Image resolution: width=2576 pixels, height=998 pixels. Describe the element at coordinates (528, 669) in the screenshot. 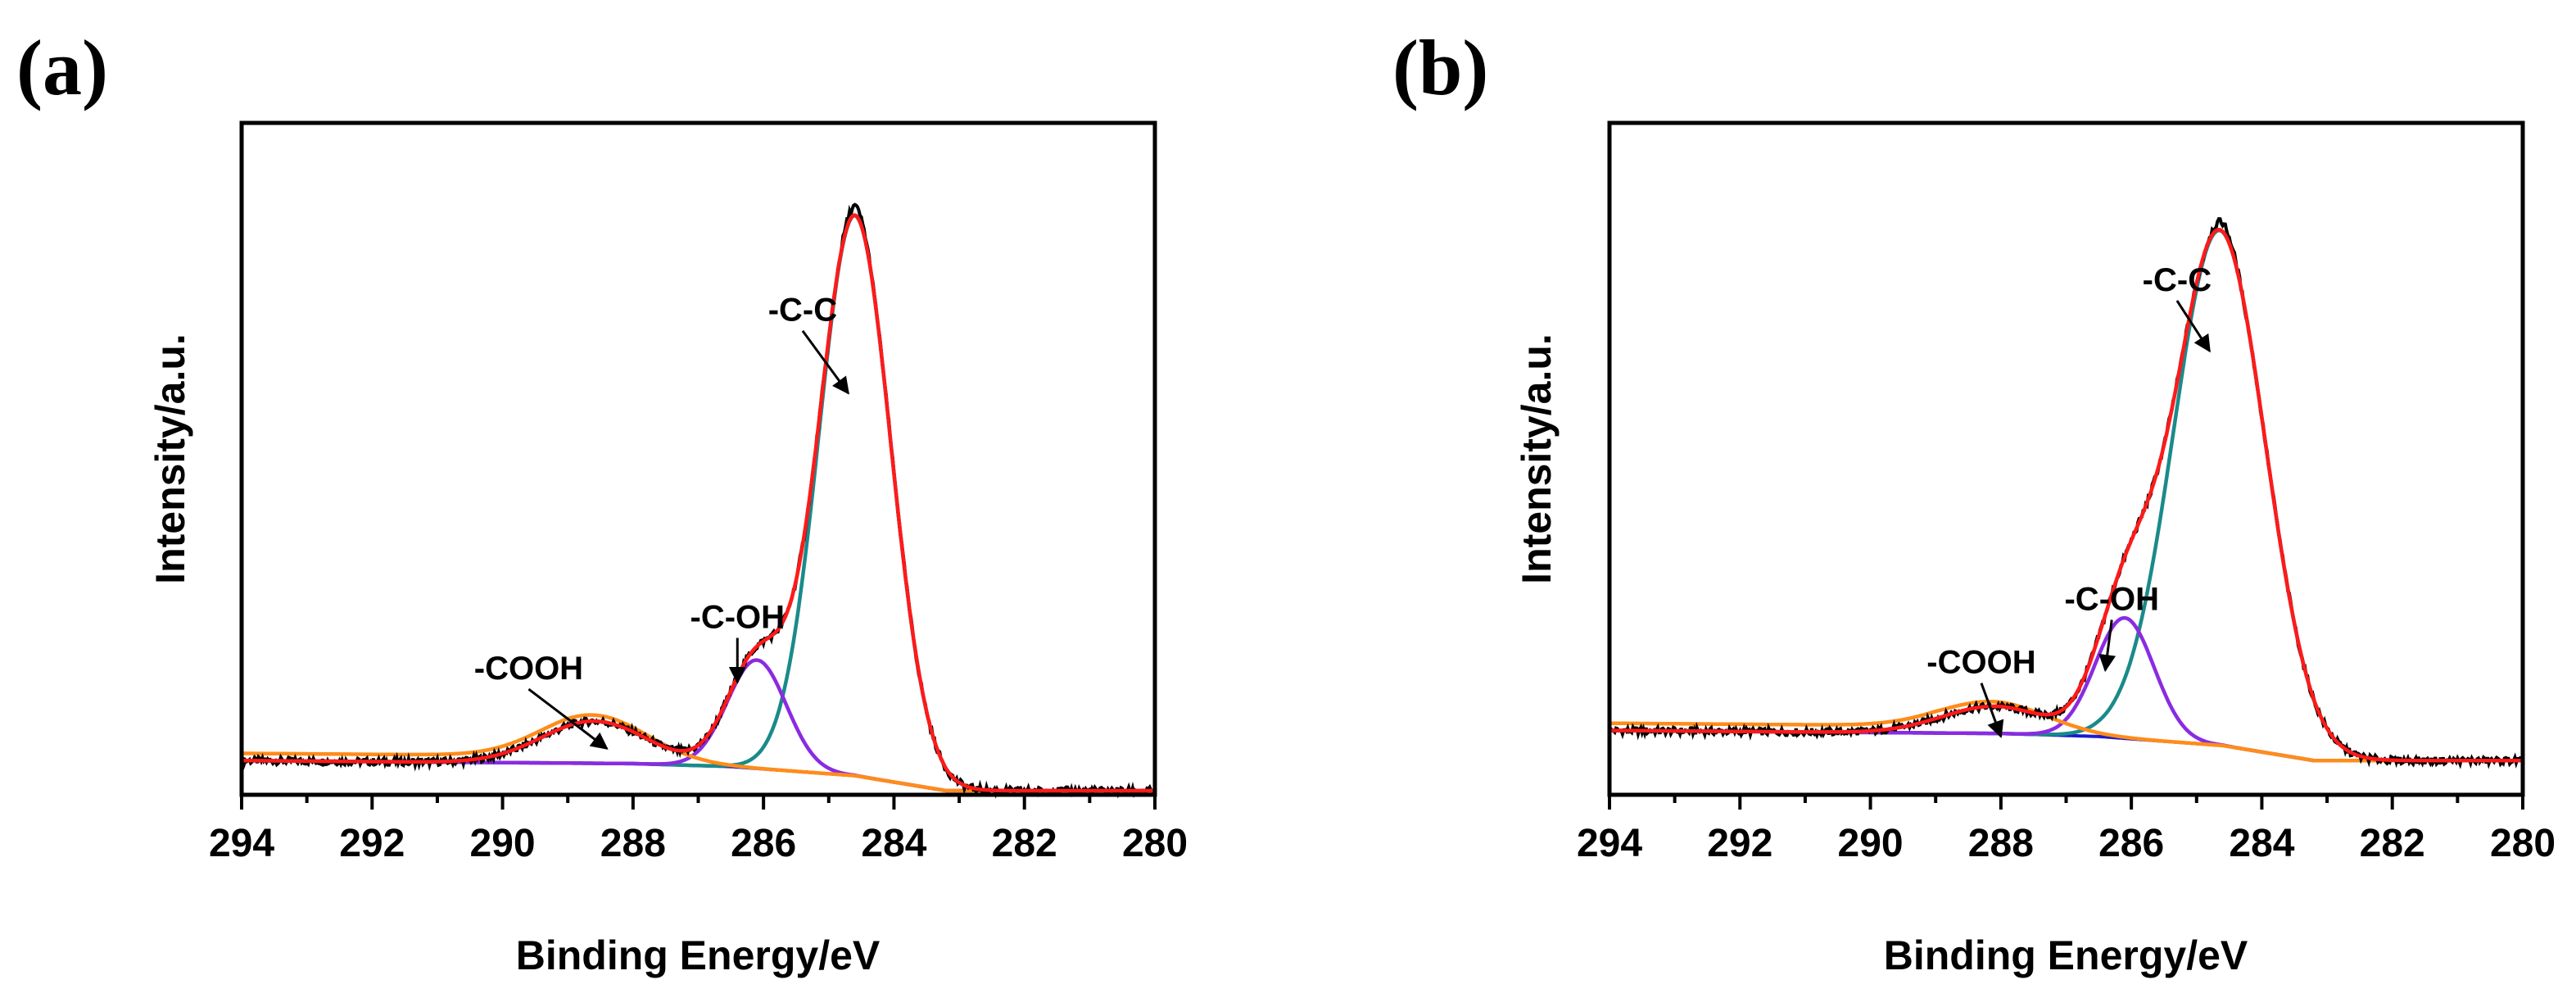

I see `annotation-cooh-a: -COOH` at that location.